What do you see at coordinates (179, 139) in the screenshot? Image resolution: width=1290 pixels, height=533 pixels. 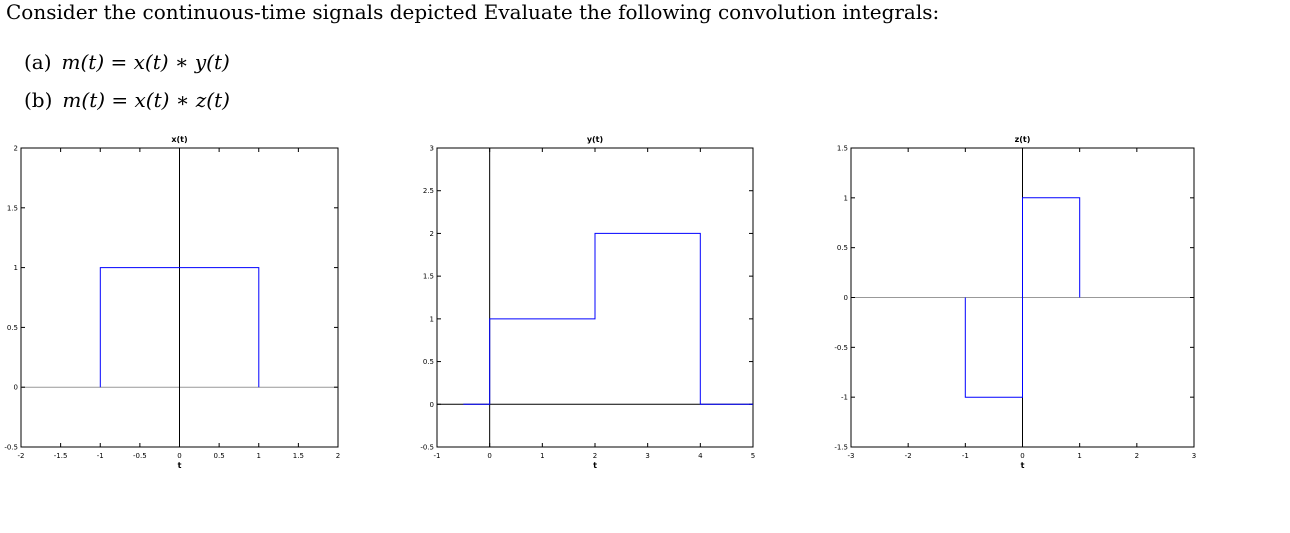 I see `chart-title: x(t)` at bounding box center [179, 139].